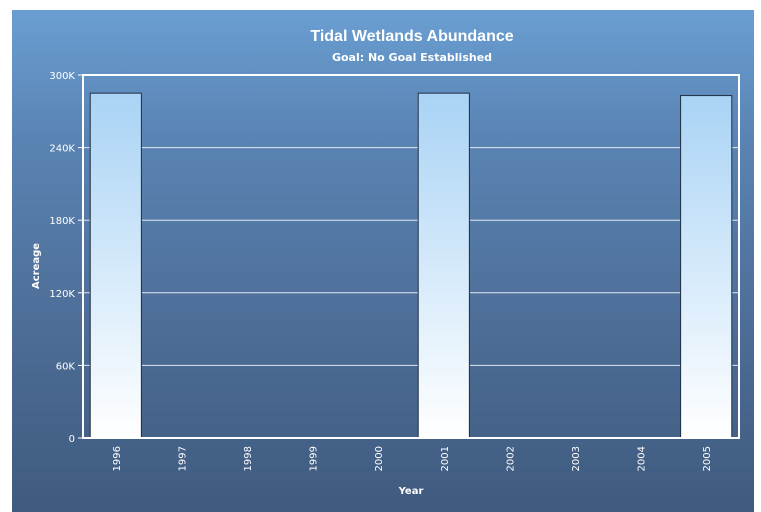 The height and width of the screenshot is (512, 761). I want to click on x-tick-label: 2001, so click(445, 458).